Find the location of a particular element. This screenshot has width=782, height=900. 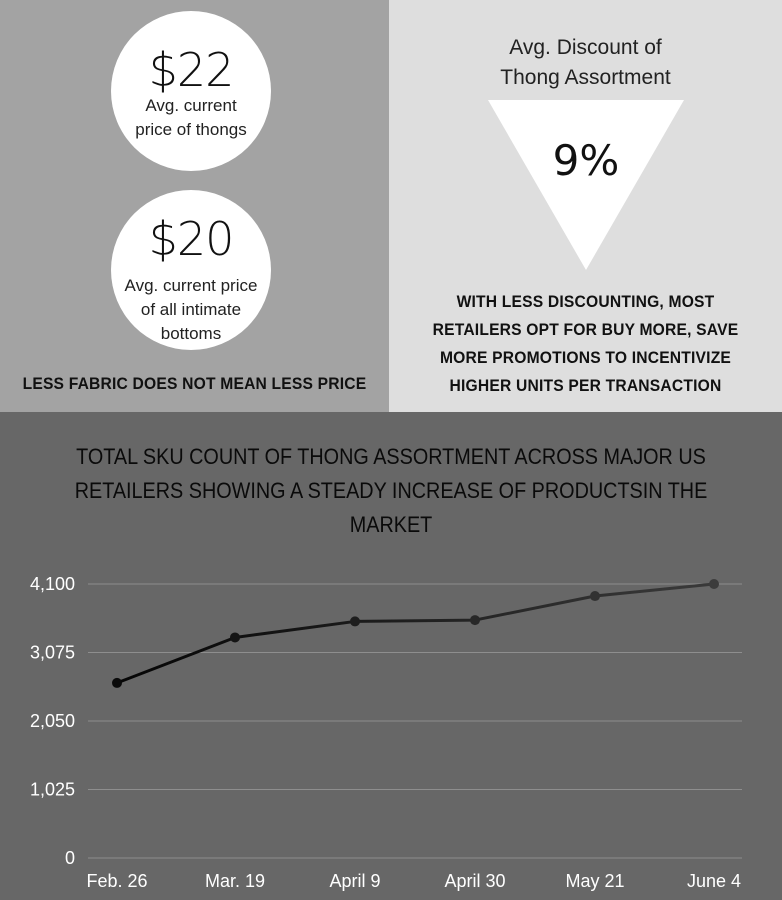

avg-bottoms-price-label-2: of all intimate is located at coordinates (191, 309).